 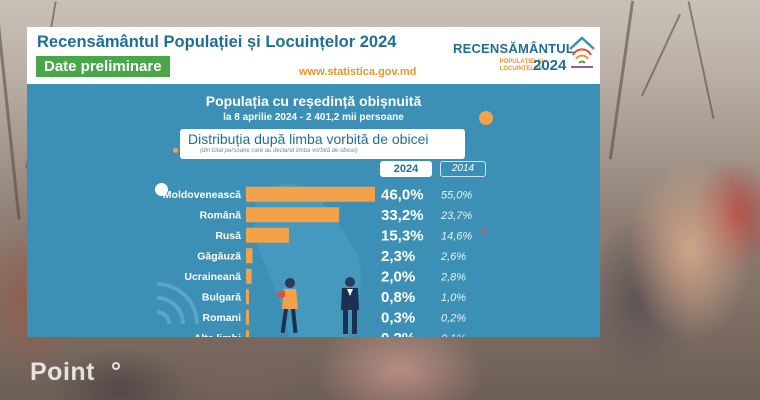 I want to click on category-label: Romani, so click(x=221, y=318).